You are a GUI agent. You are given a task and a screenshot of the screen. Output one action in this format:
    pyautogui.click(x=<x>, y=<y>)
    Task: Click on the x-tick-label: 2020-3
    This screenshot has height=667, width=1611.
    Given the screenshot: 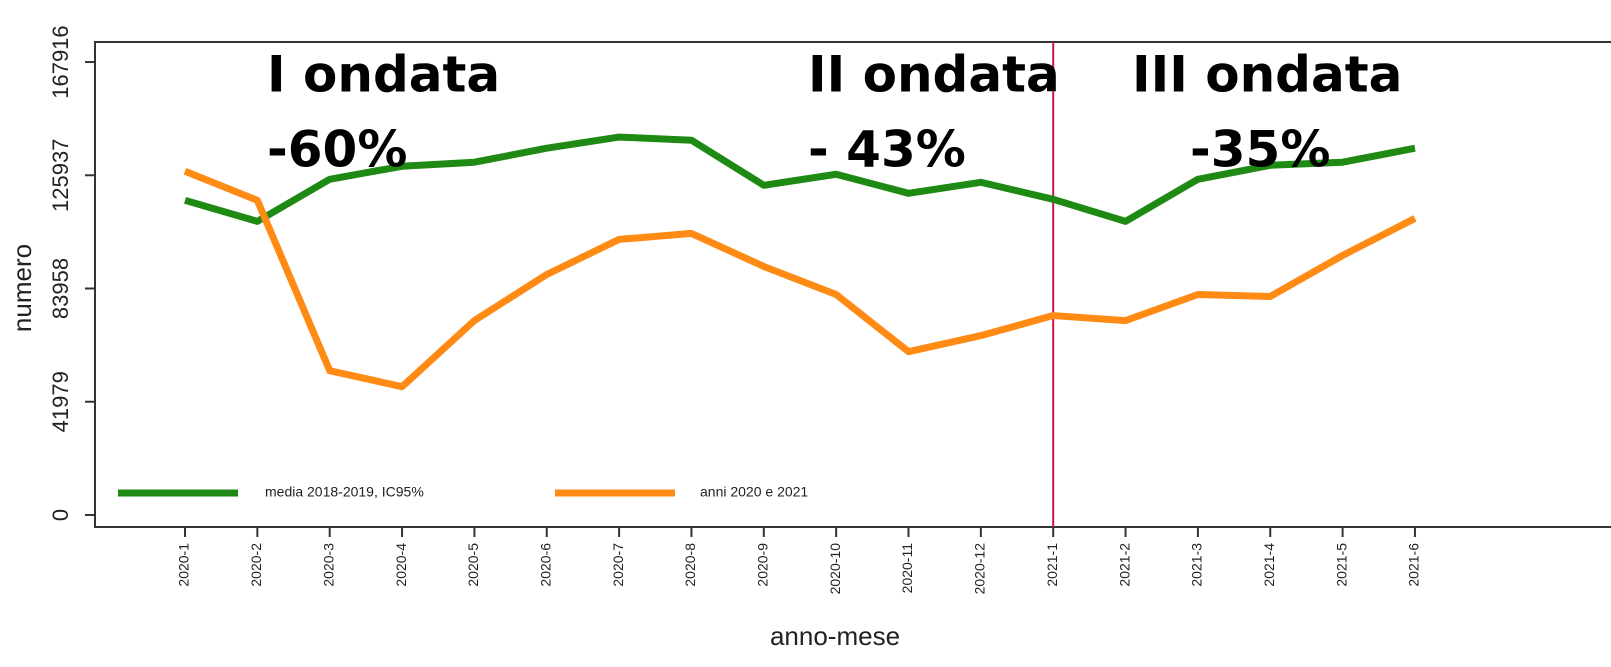 What is the action you would take?
    pyautogui.click(x=328, y=565)
    